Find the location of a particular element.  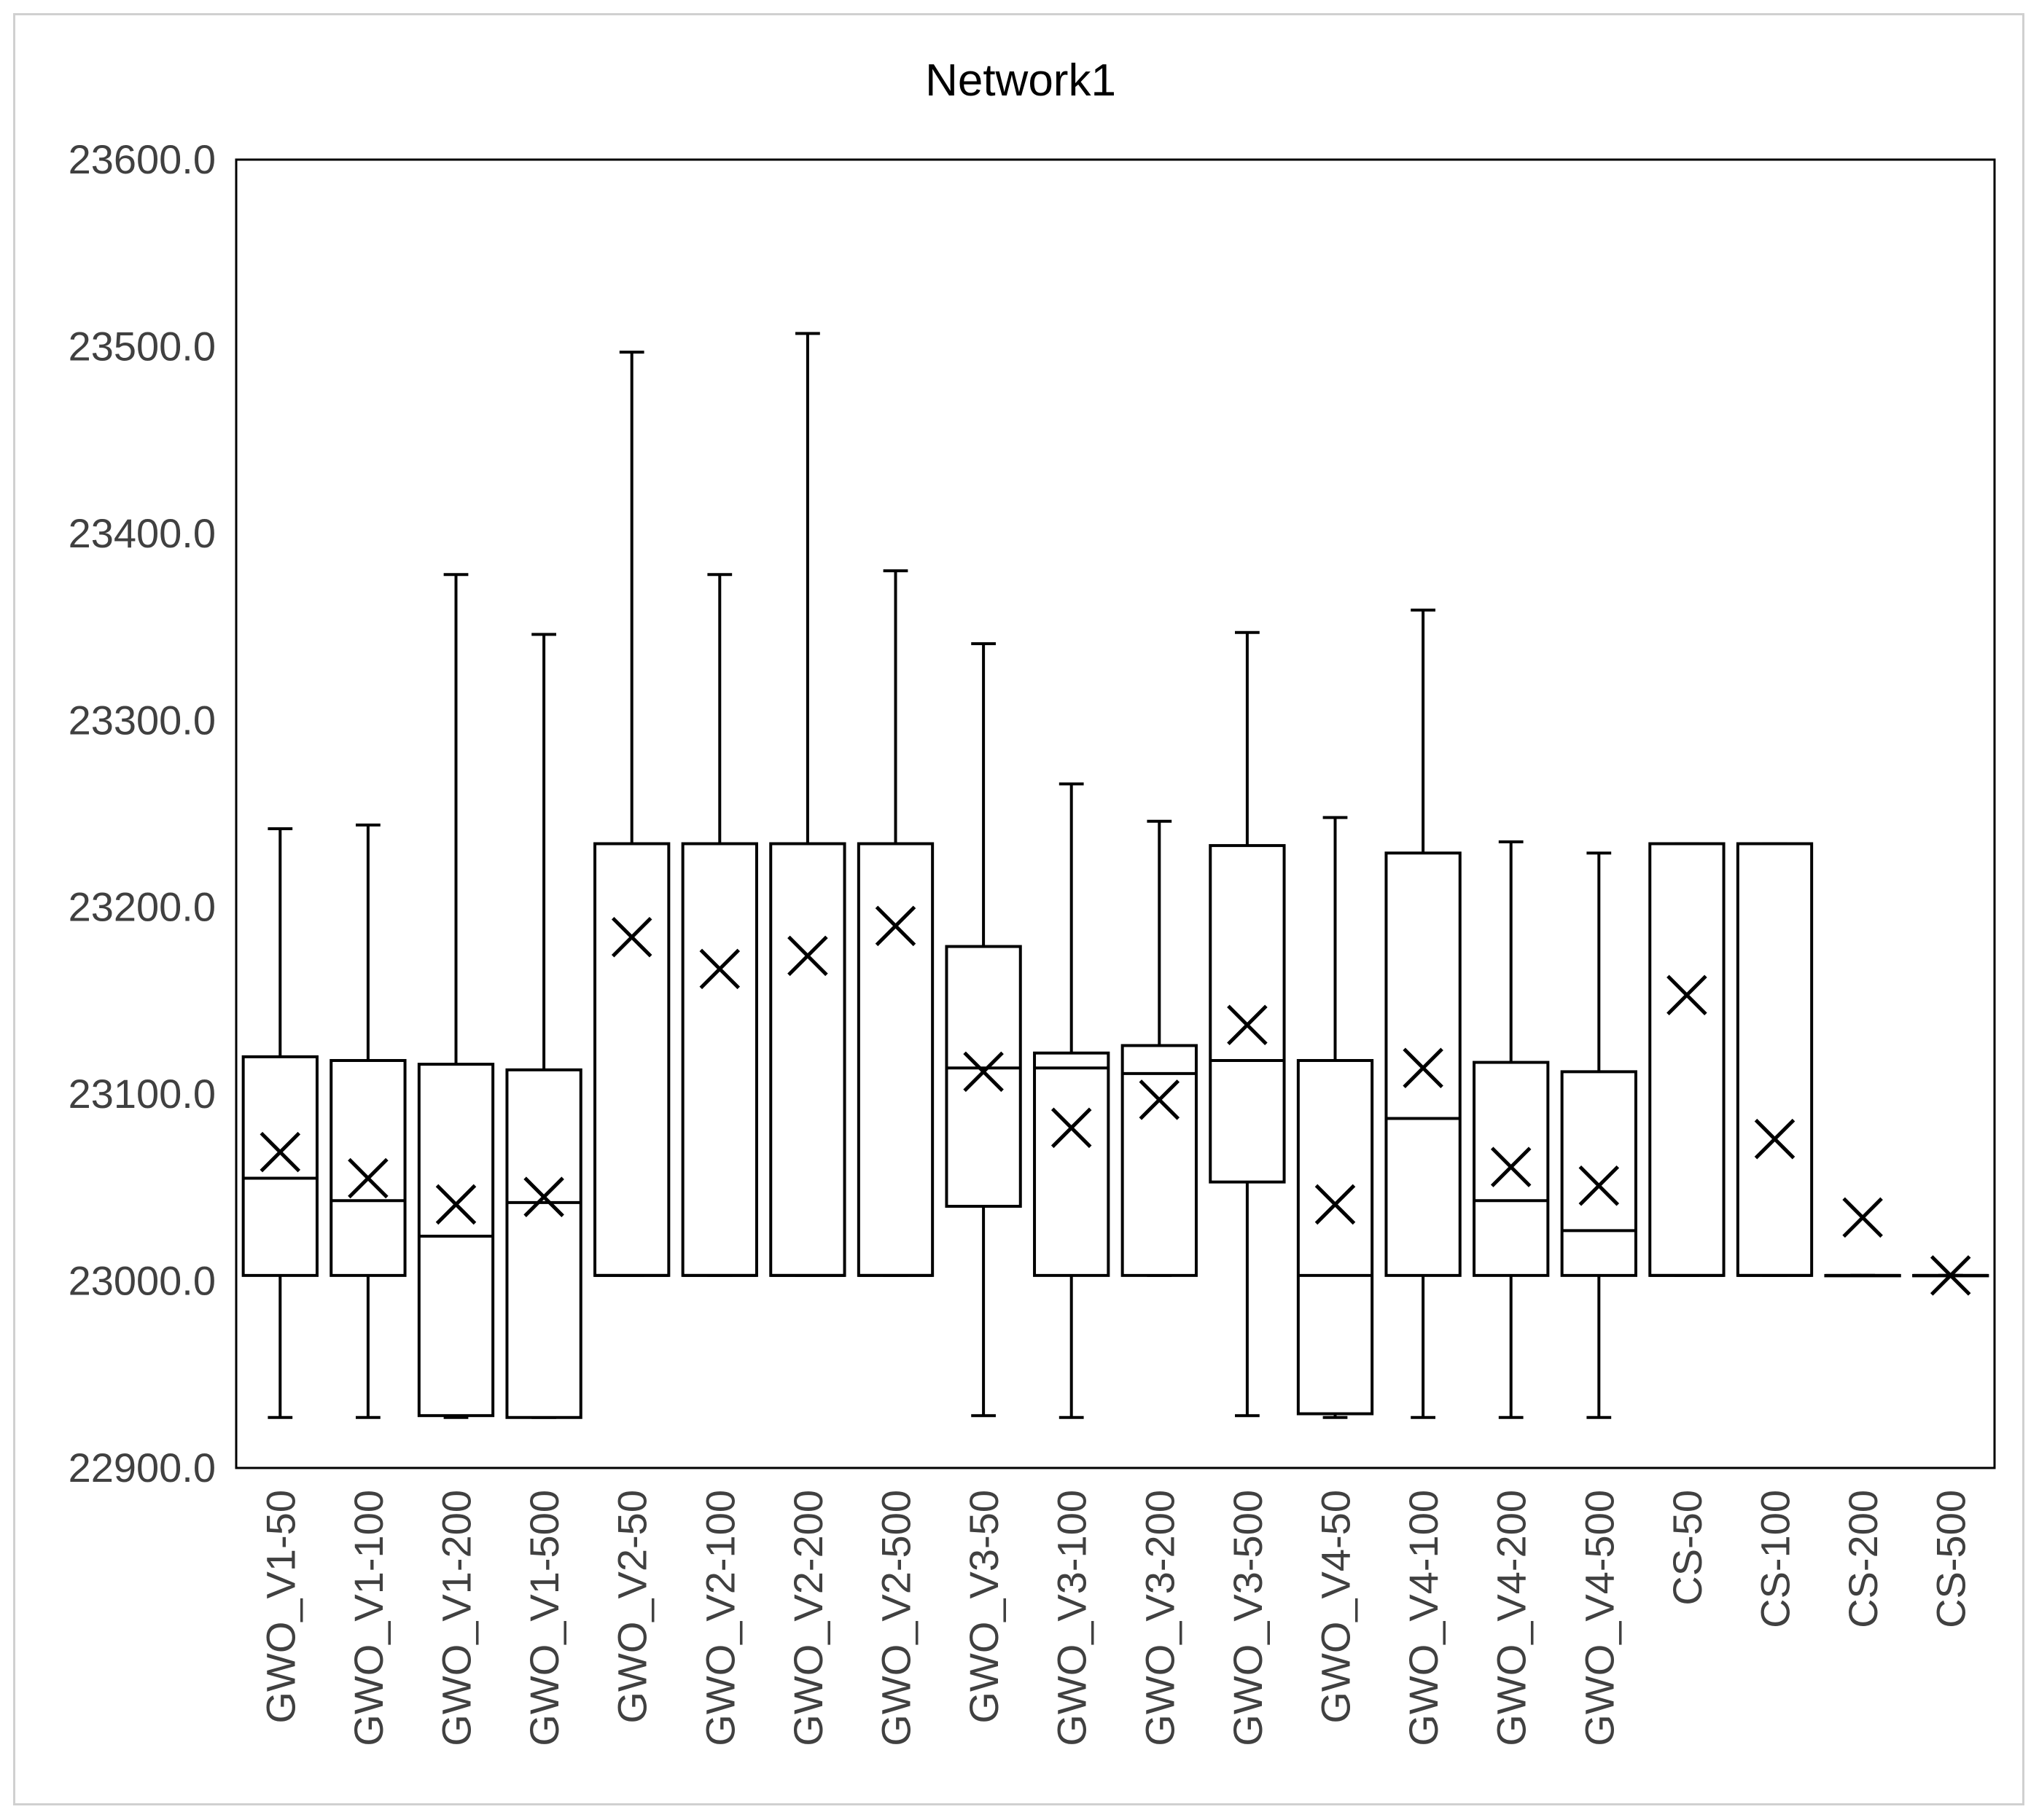

y-tick-label: 23200.0 is located at coordinates (142, 907).